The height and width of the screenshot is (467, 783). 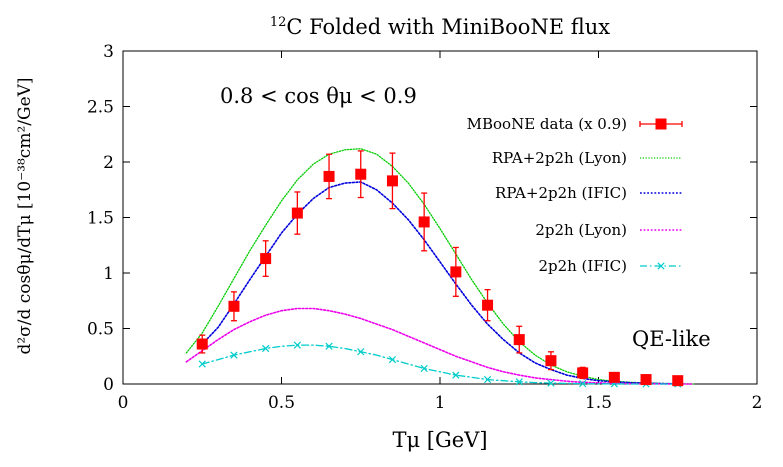 What do you see at coordinates (108, 274) in the screenshot?
I see `y-tick-label: 1` at bounding box center [108, 274].